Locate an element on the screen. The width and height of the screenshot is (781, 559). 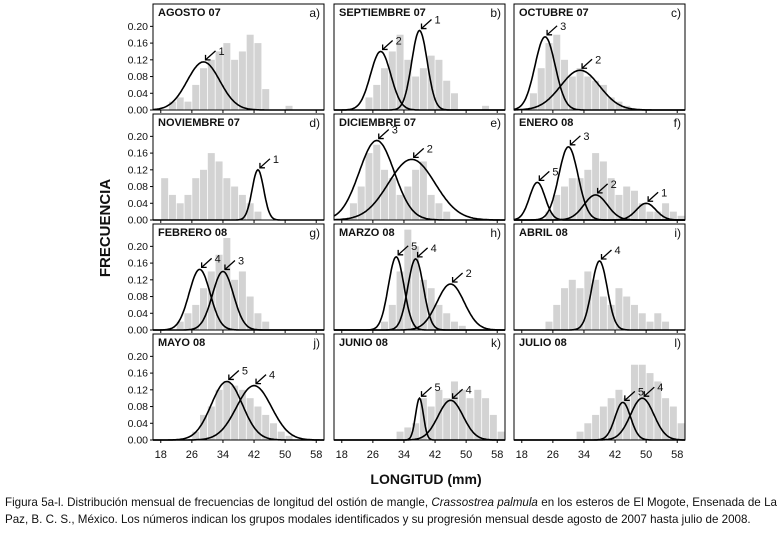
panel-i: 4 ABRIL 08 i) is located at coordinates (599, 278).